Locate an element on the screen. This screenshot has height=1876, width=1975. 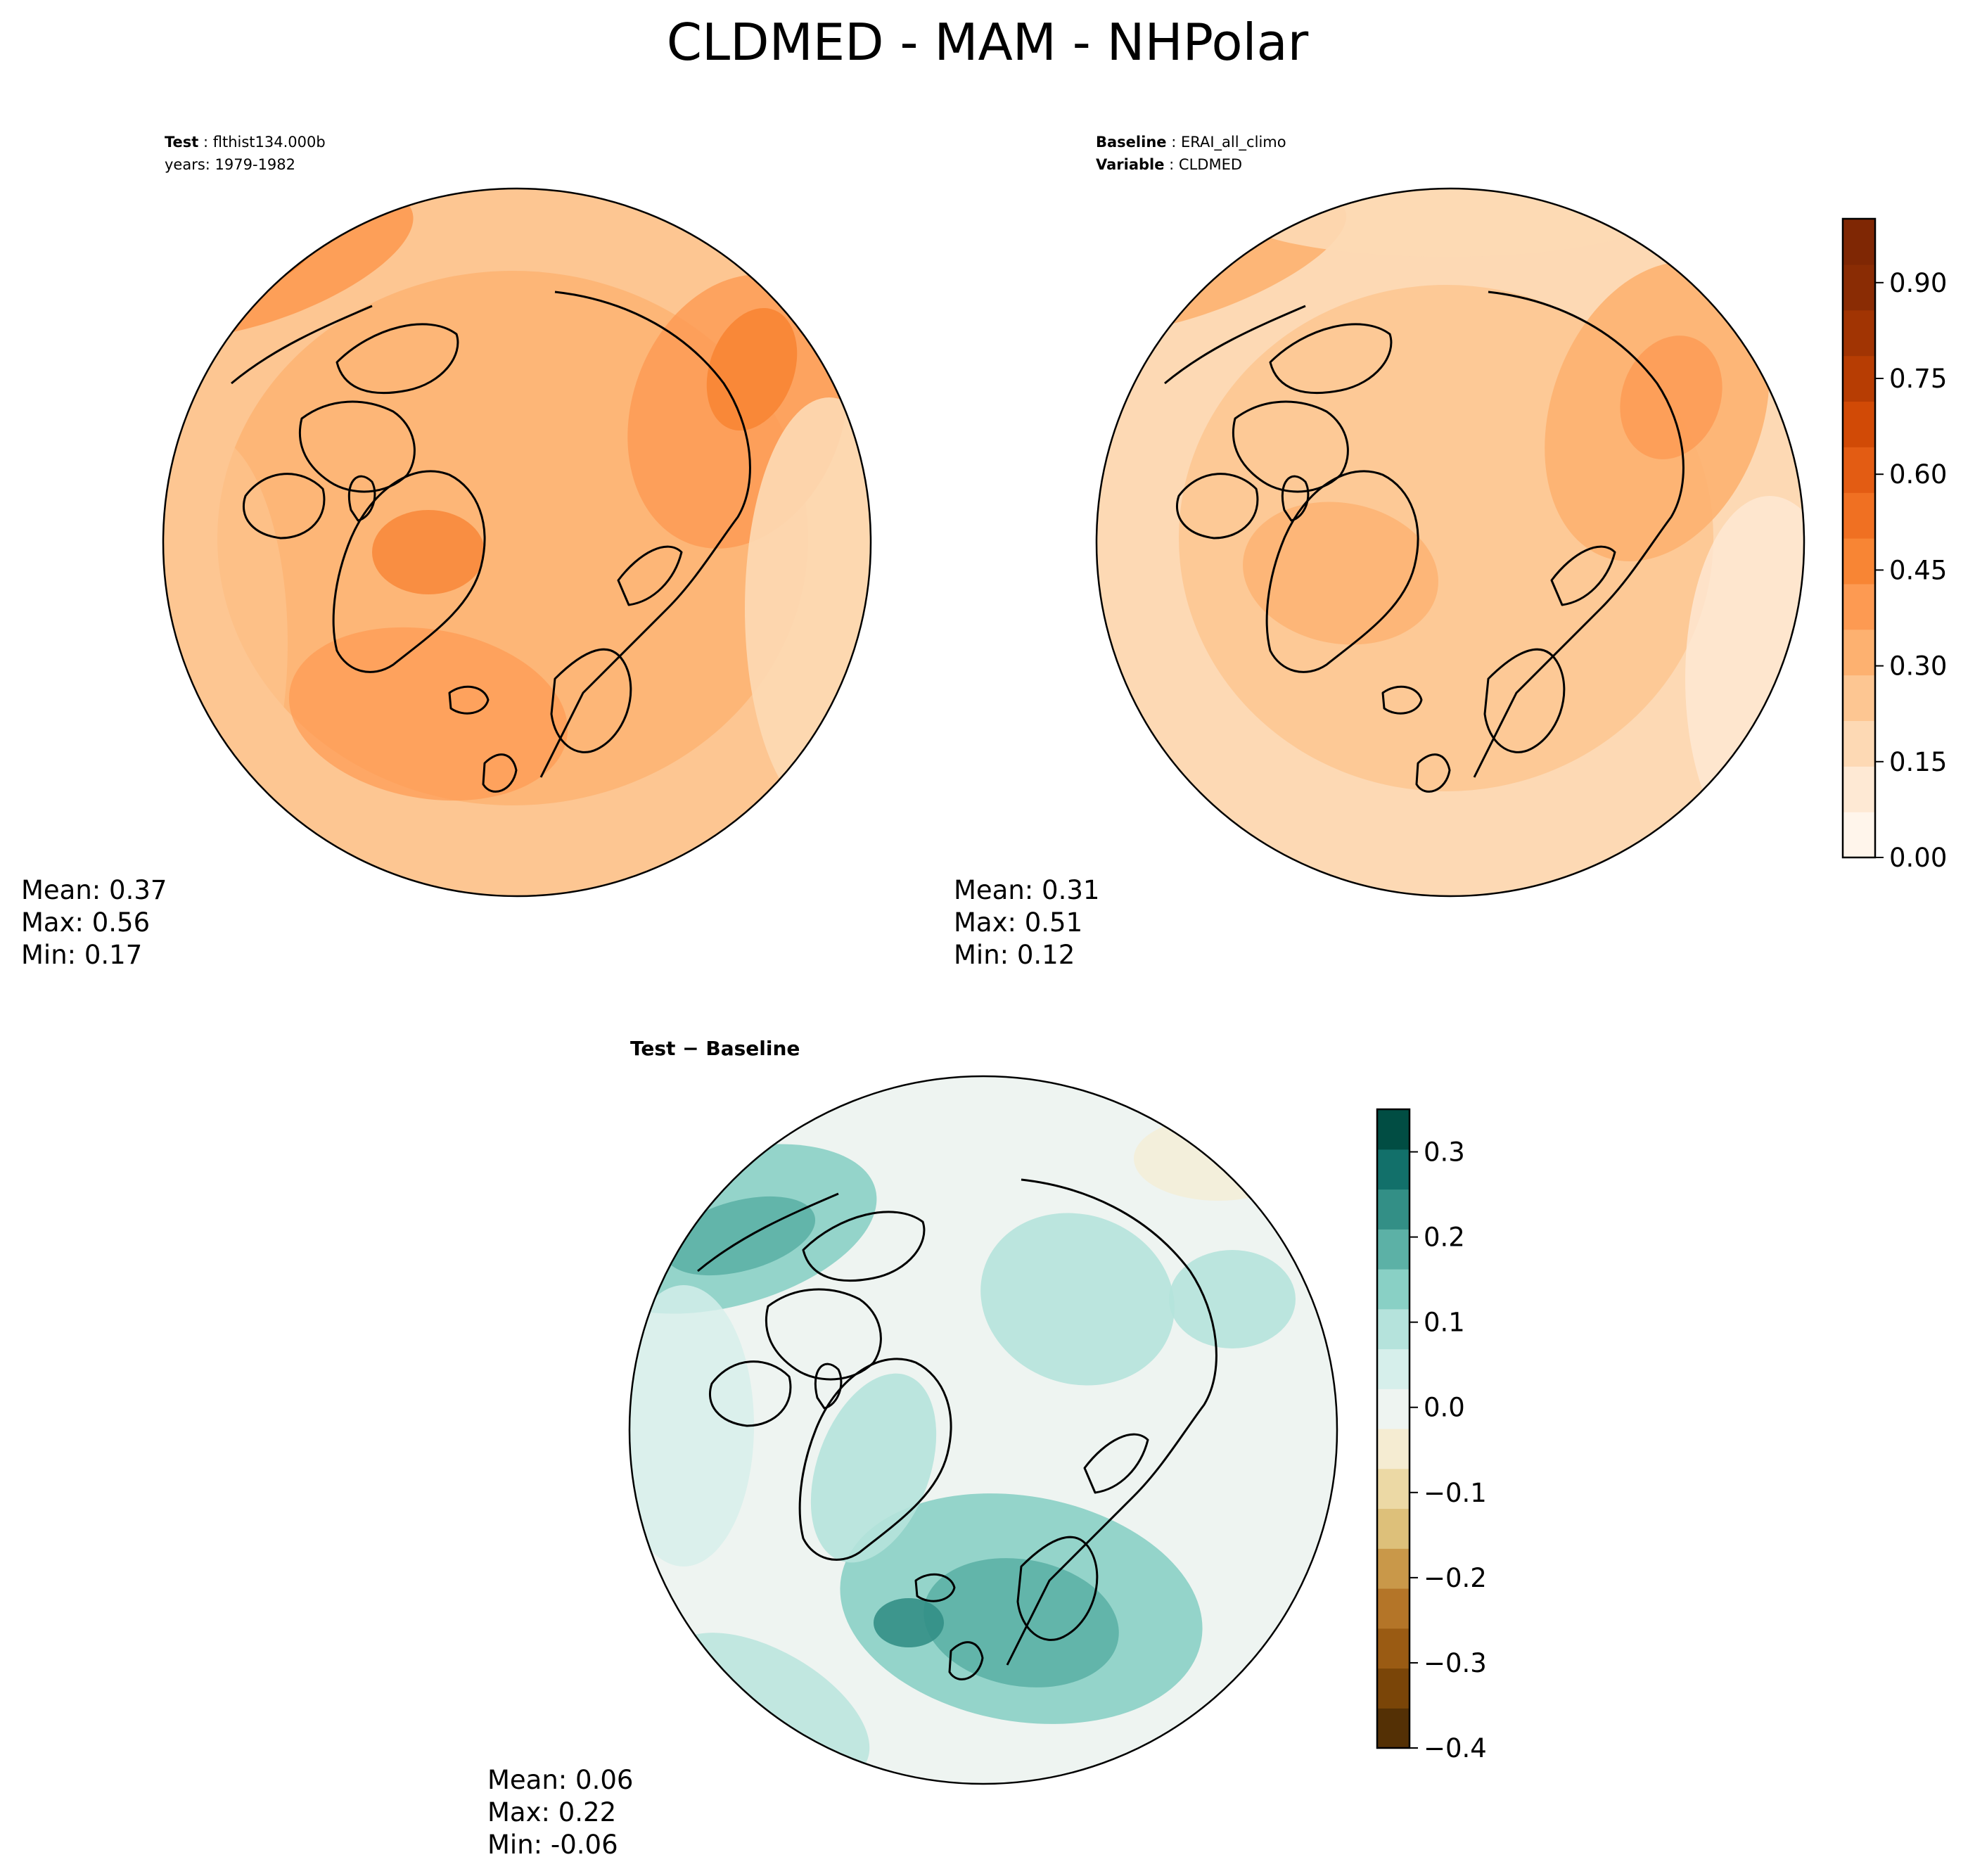
test-max: Max: 0.56 is located at coordinates (86, 922).